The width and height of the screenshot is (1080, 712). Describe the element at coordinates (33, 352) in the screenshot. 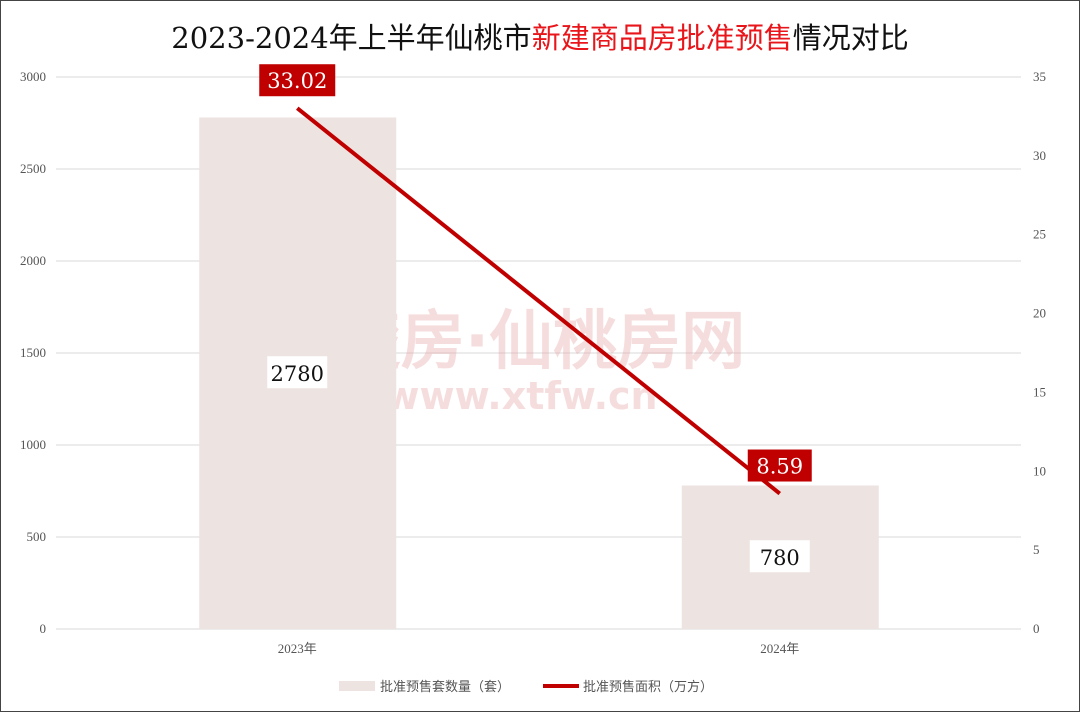

I see `left-axis-tick: 1500` at that location.